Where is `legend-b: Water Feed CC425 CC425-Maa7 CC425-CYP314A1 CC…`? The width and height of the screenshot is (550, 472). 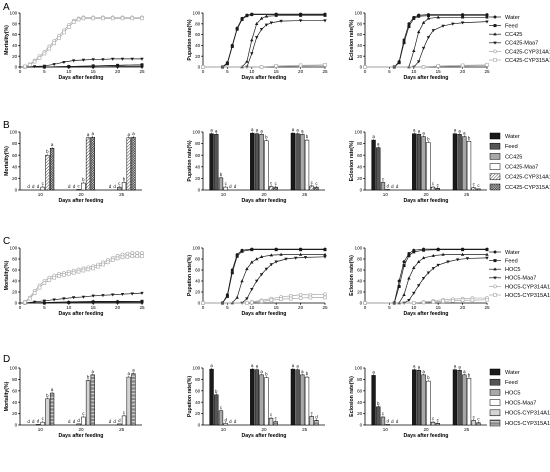
legend-b: Water Feed CC425 CC425-Maa7 CC425-CYP314A1 CC… is located at coordinates (519, 161).